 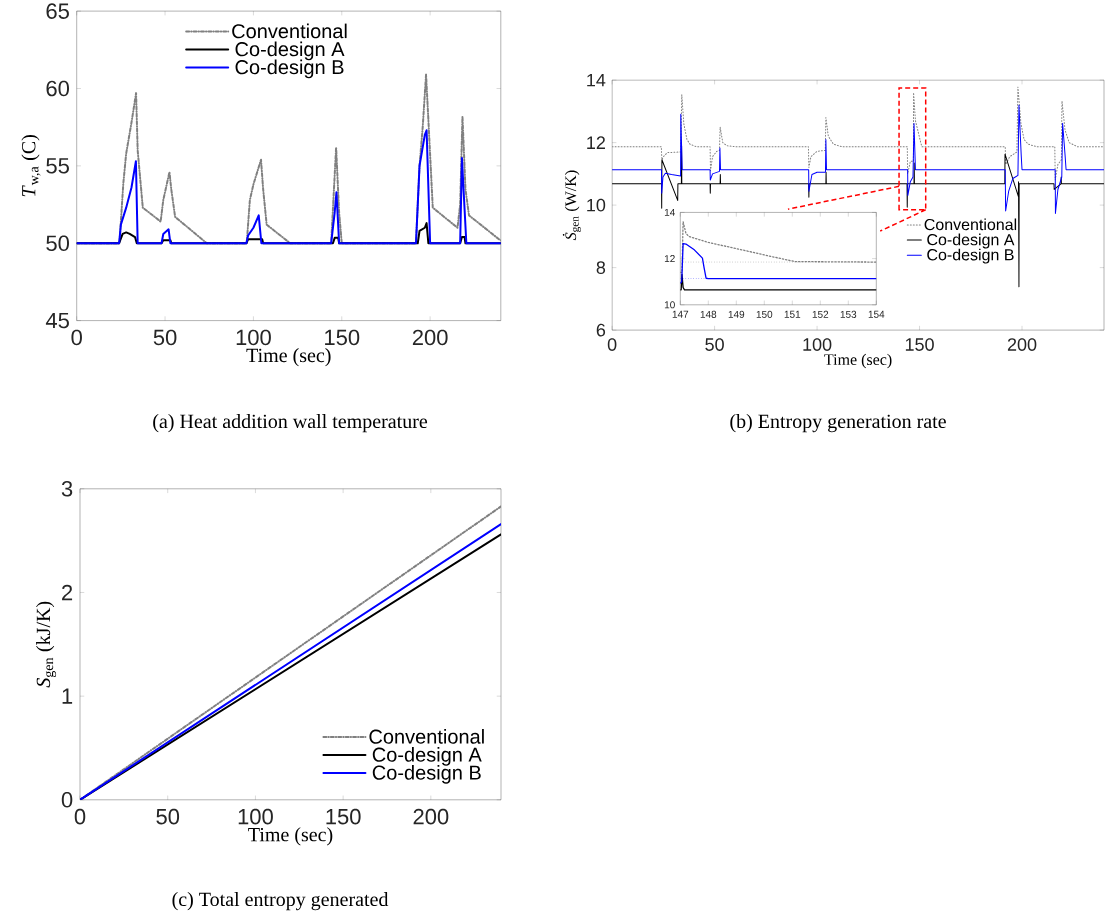 What do you see at coordinates (876, 314) in the screenshot?
I see `x-tick-label: 154` at bounding box center [876, 314].